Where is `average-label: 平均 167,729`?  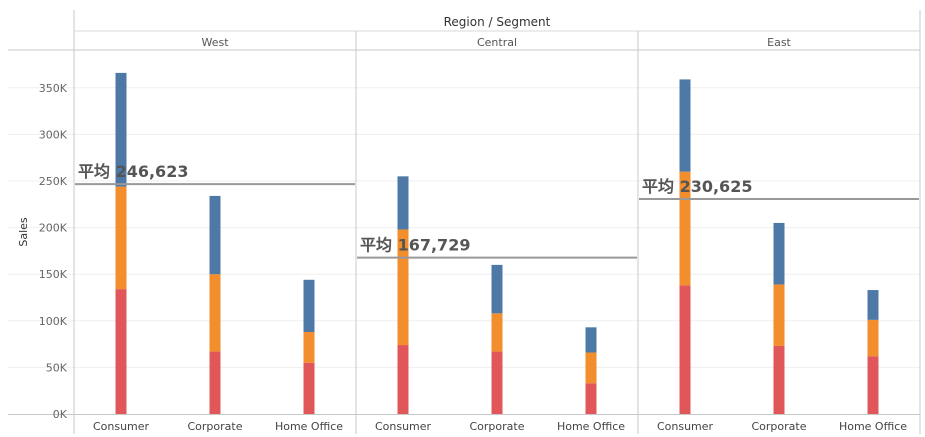 average-label: 平均 167,729 is located at coordinates (415, 245).